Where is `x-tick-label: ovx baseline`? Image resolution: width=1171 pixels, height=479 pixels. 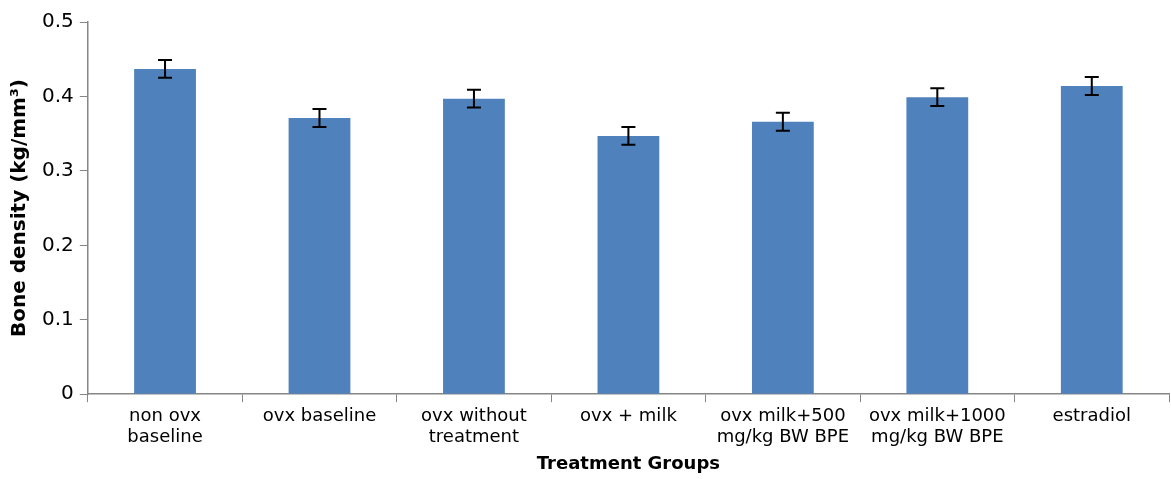
x-tick-label: ovx baseline is located at coordinates (319, 414).